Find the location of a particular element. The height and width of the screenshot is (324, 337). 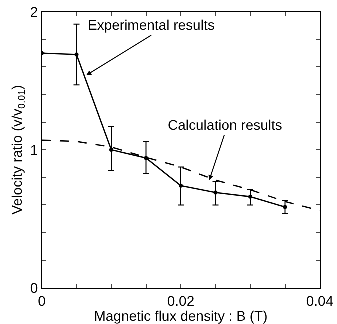

y-tick-label: 1 is located at coordinates (34, 150).